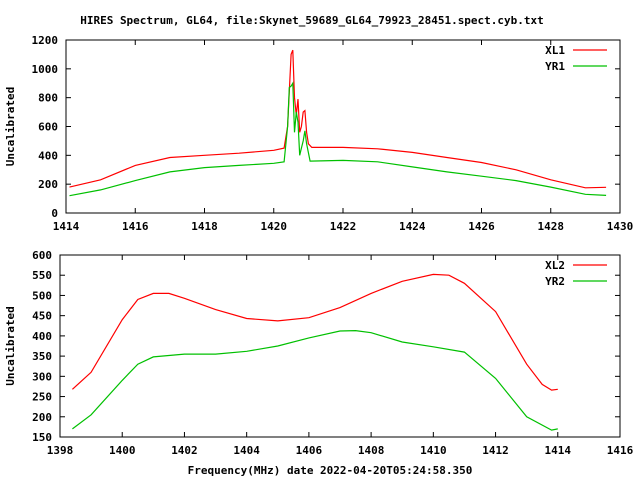 The image size is (640, 480). I want to click on legend-label: YR1, so click(555, 66).